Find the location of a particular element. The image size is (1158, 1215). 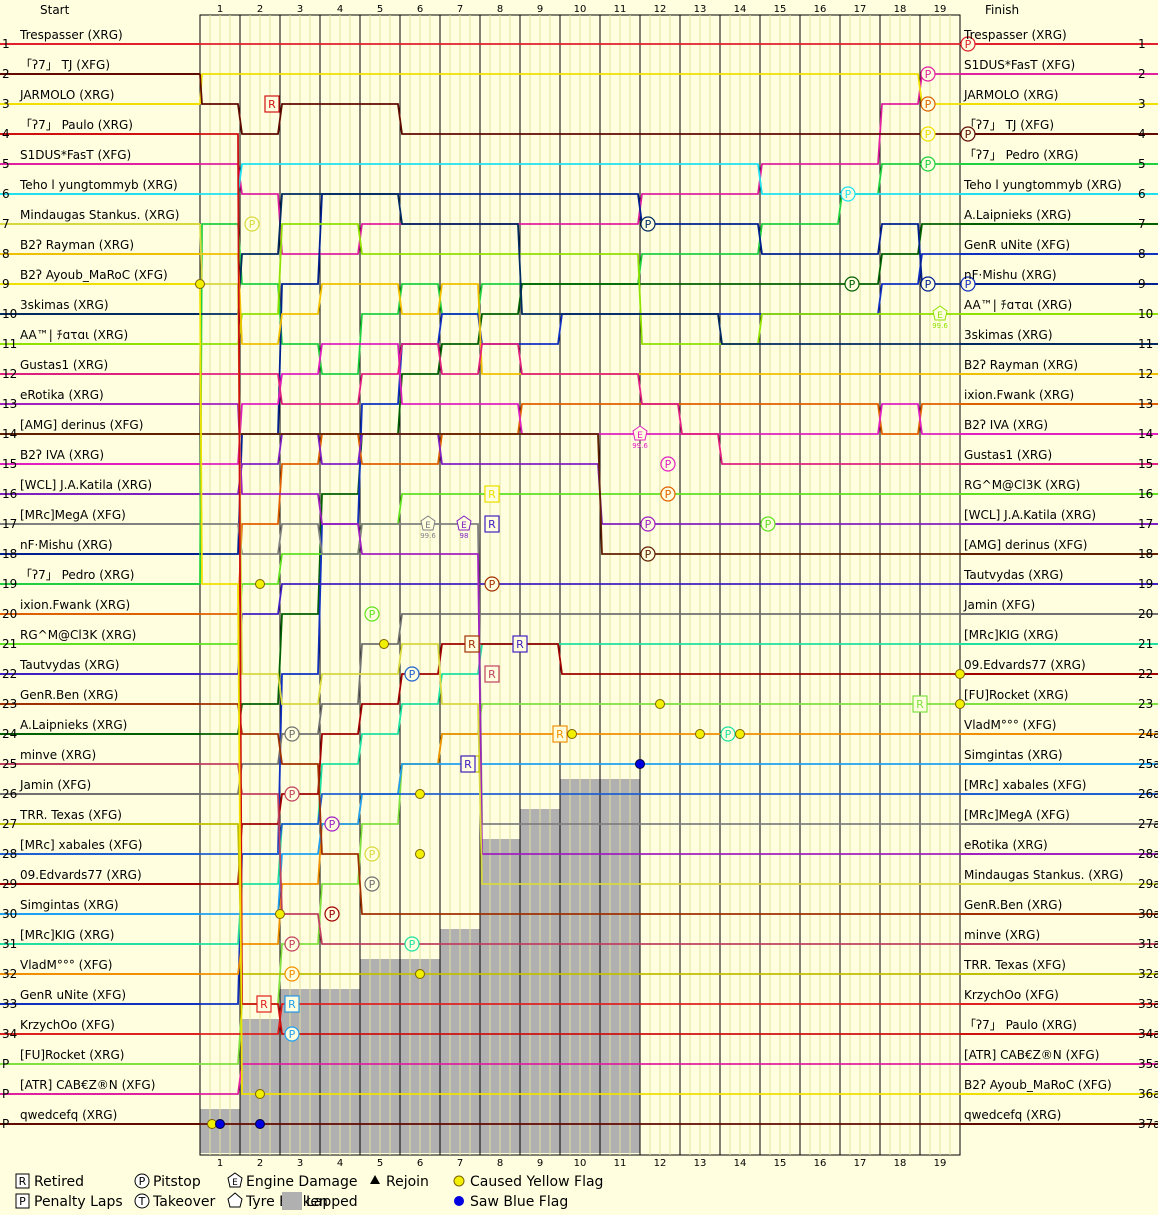

finish-driver-name: A.Laipnieks (XRG) is located at coordinates (1017, 215).